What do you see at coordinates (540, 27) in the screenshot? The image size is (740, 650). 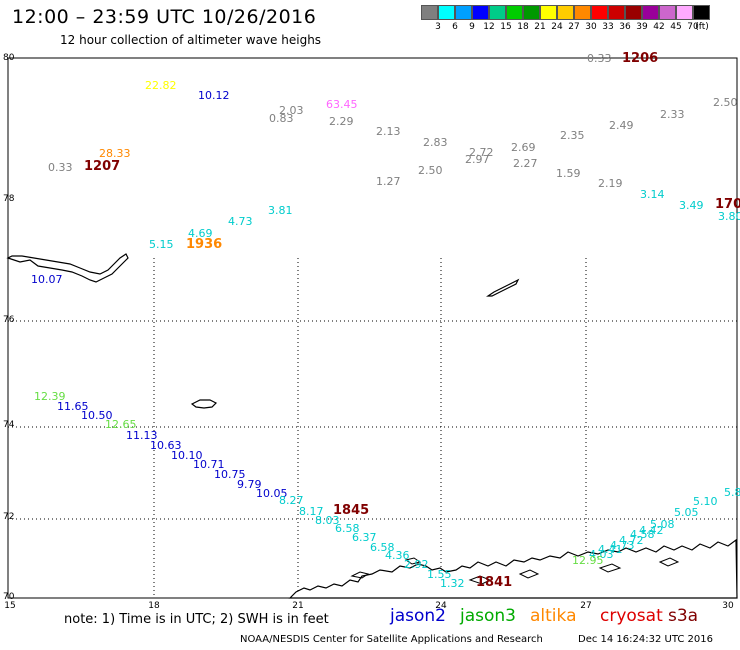 I see `color-scale-label: 21` at bounding box center [540, 27].